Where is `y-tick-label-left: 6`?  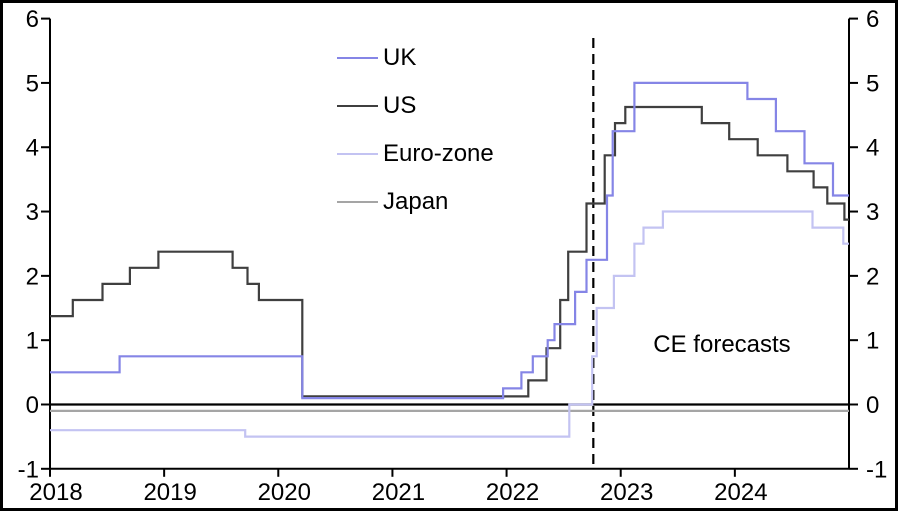
y-tick-label-left: 6 is located at coordinates (32, 19).